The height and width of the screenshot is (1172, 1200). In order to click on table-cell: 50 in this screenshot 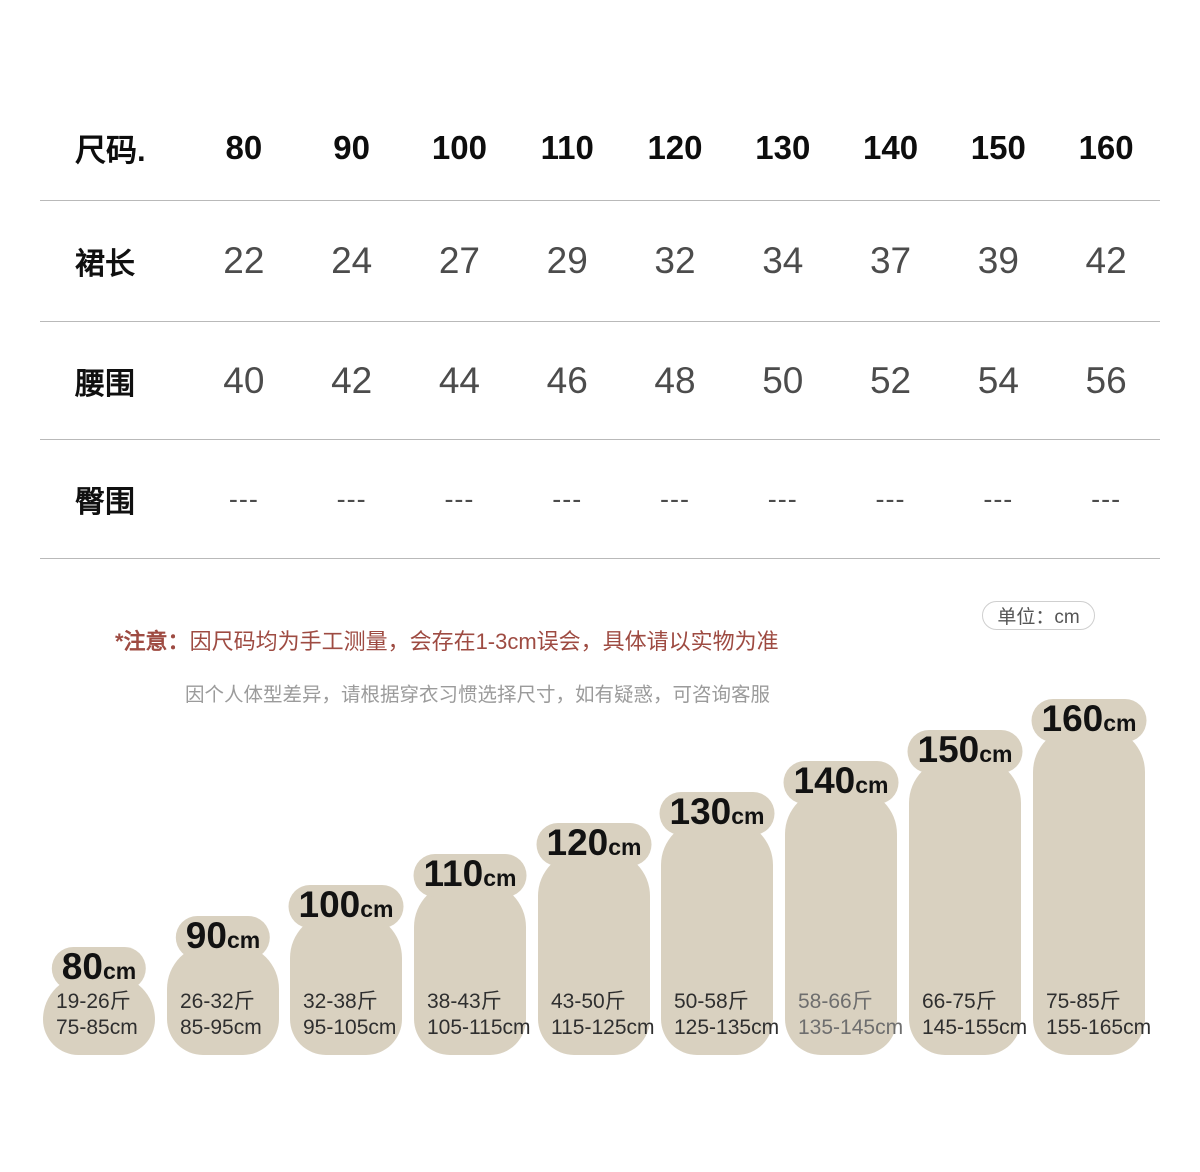, I will do `click(783, 380)`.